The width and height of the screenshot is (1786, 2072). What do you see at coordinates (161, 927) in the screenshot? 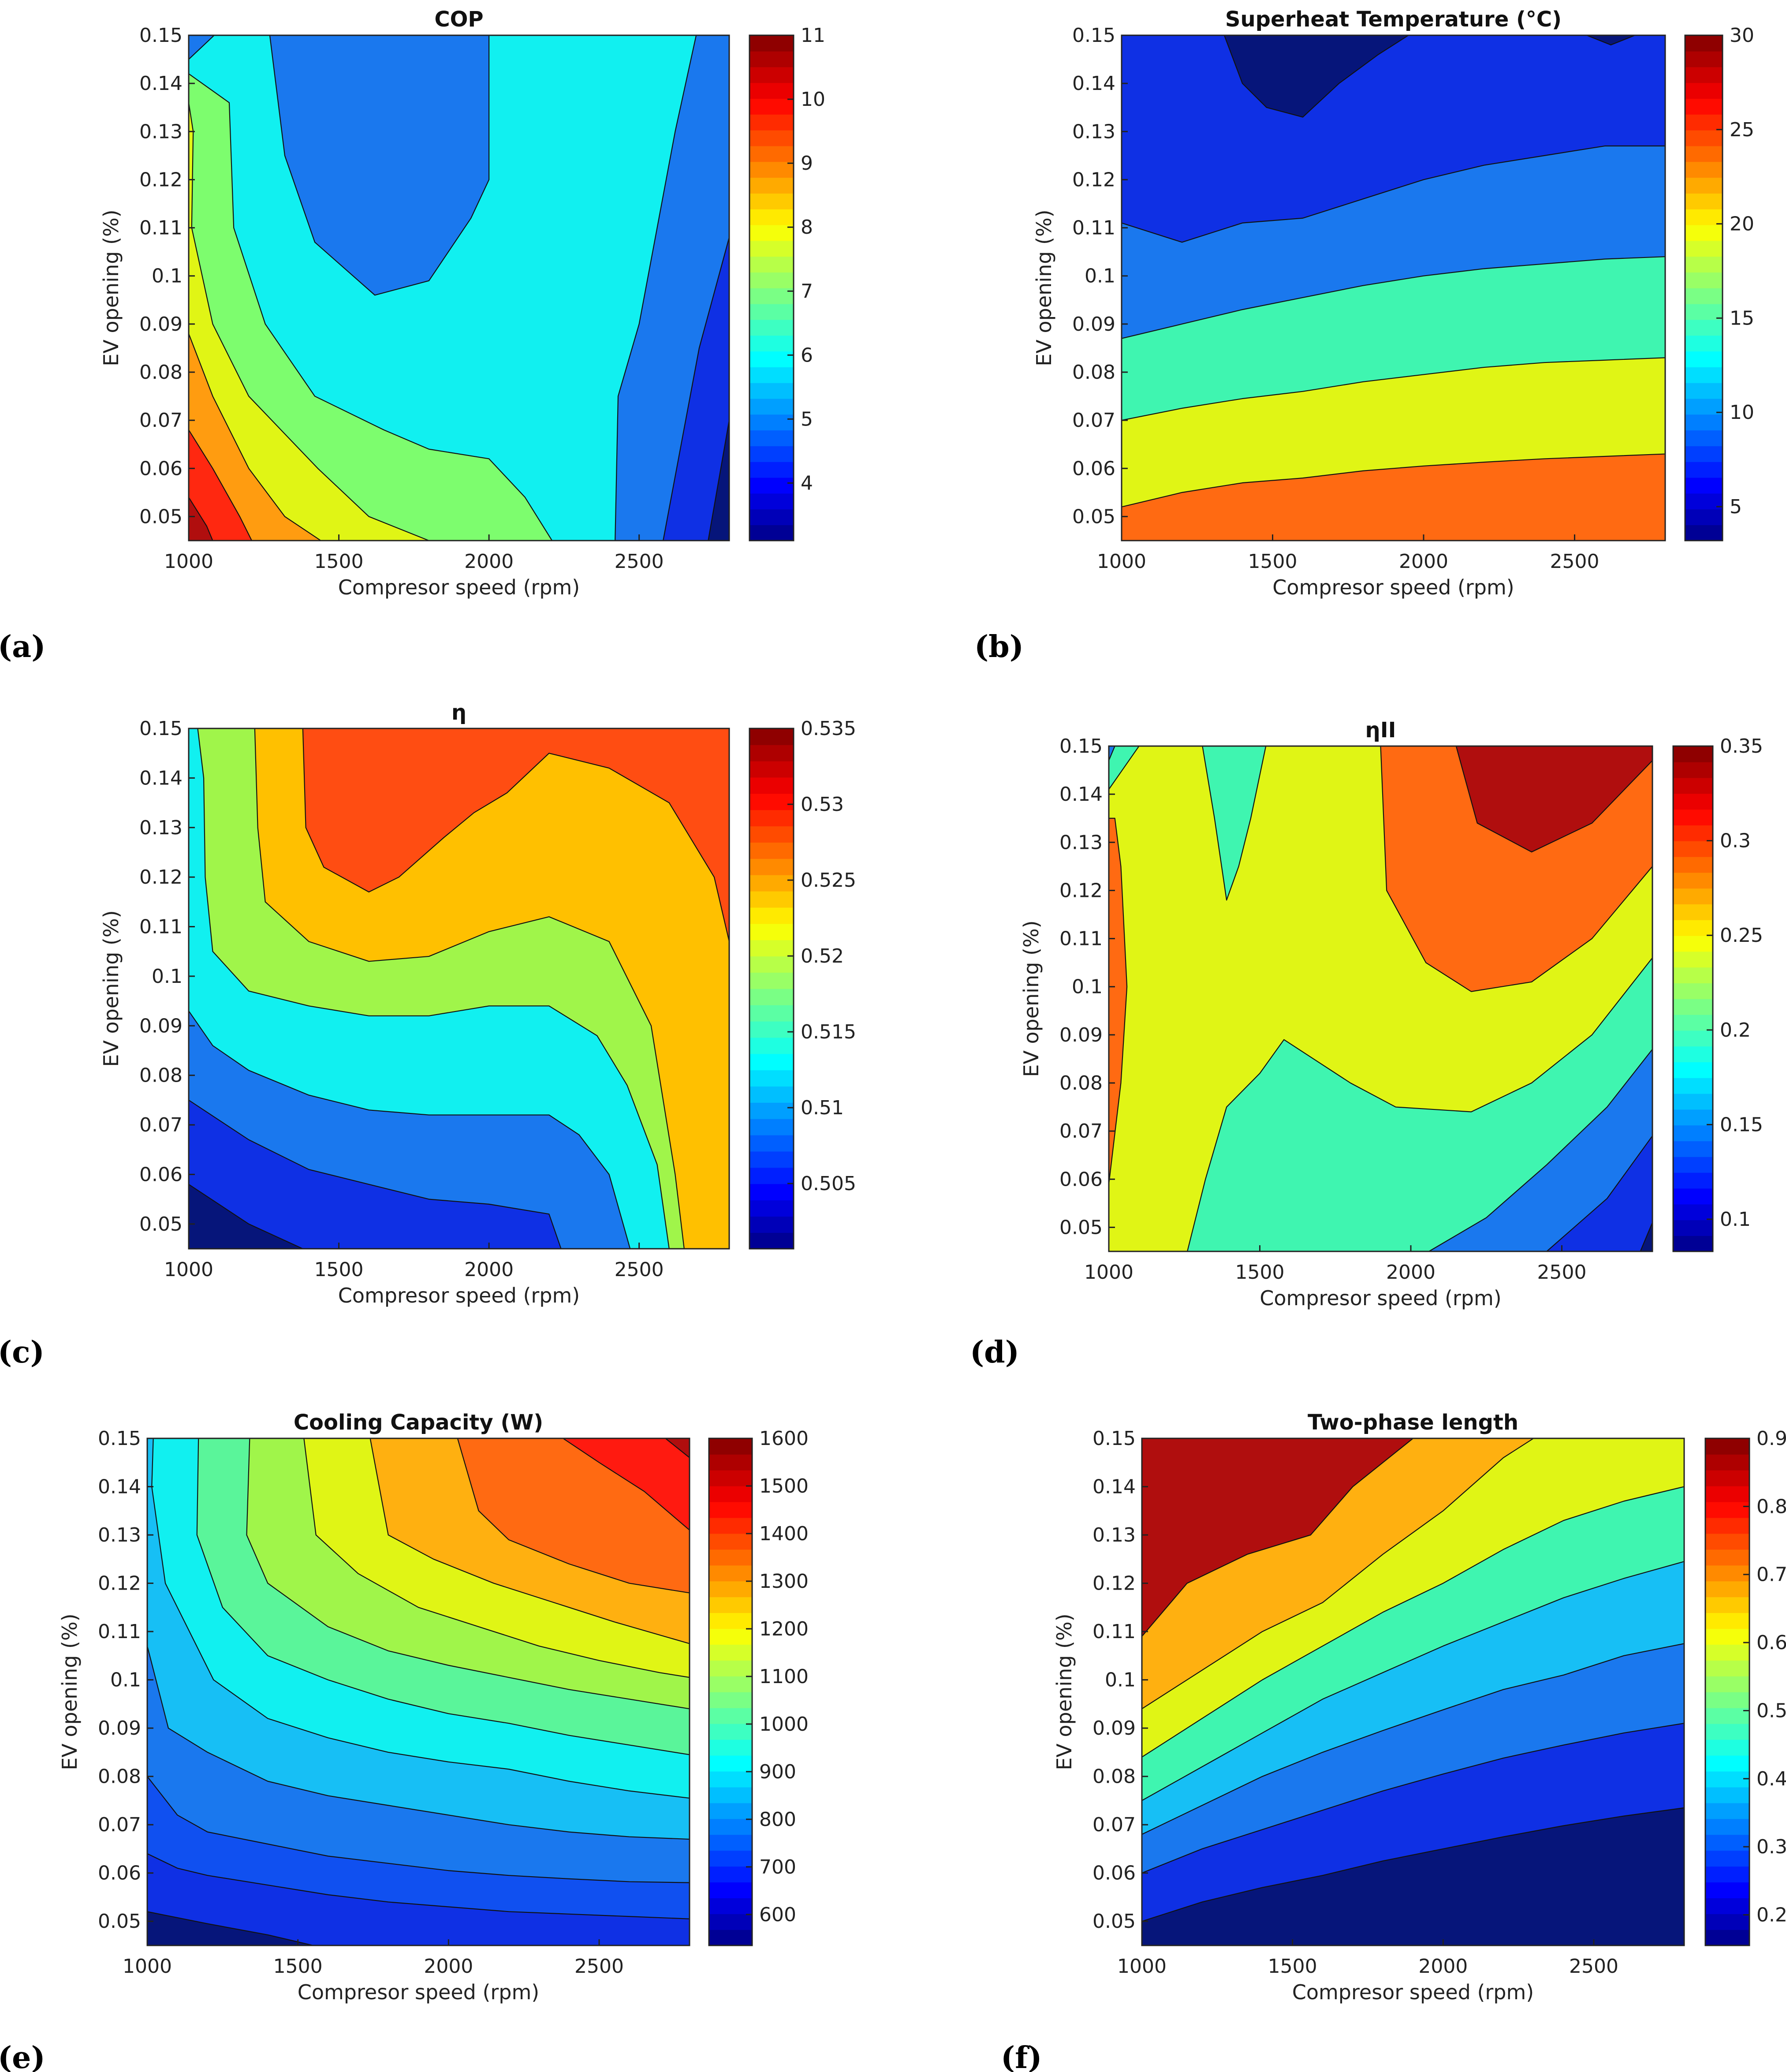
I see `y-tick-label: 0.11` at bounding box center [161, 927].